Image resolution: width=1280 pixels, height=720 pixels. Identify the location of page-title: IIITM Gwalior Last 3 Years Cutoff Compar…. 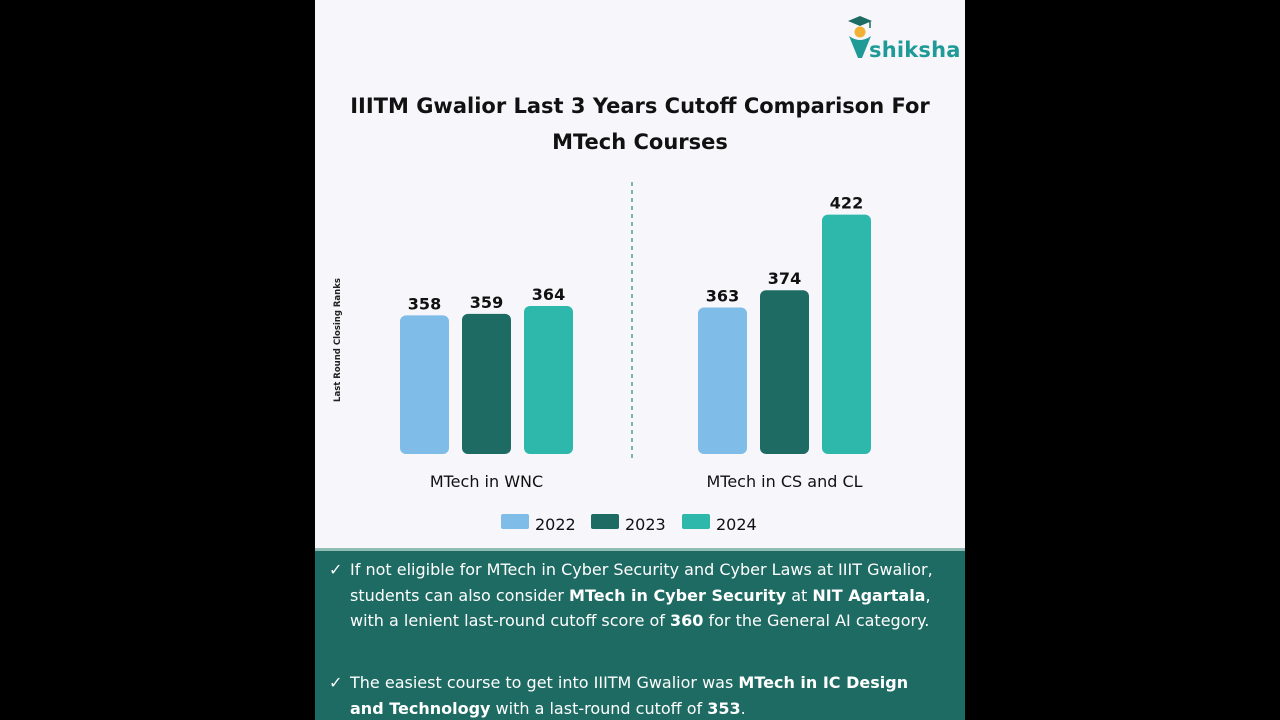
(640, 124).